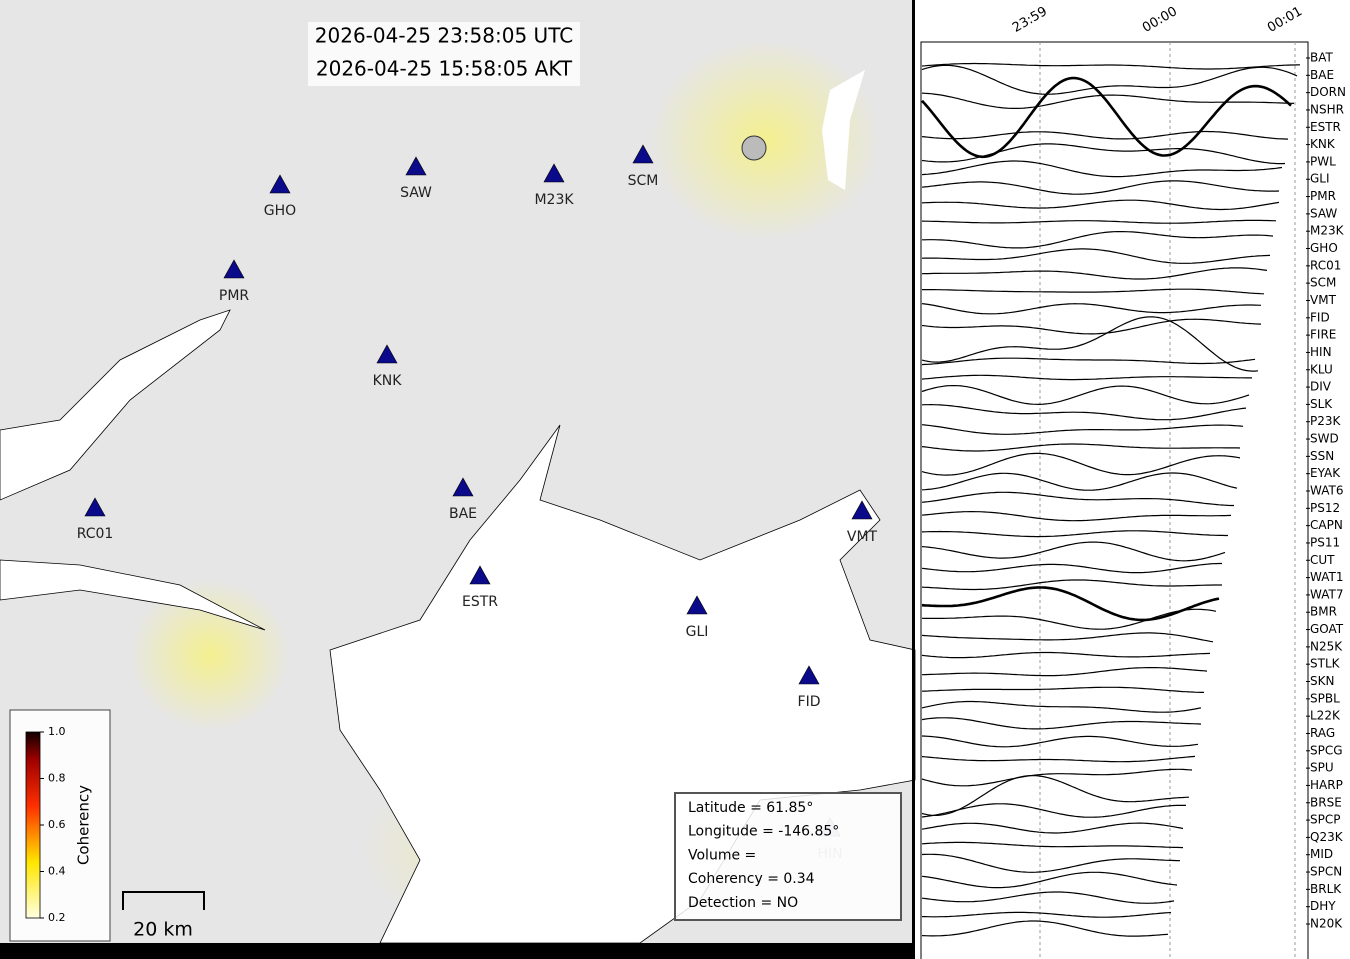  I want to click on trace-label: HARP, so click(1326, 785).